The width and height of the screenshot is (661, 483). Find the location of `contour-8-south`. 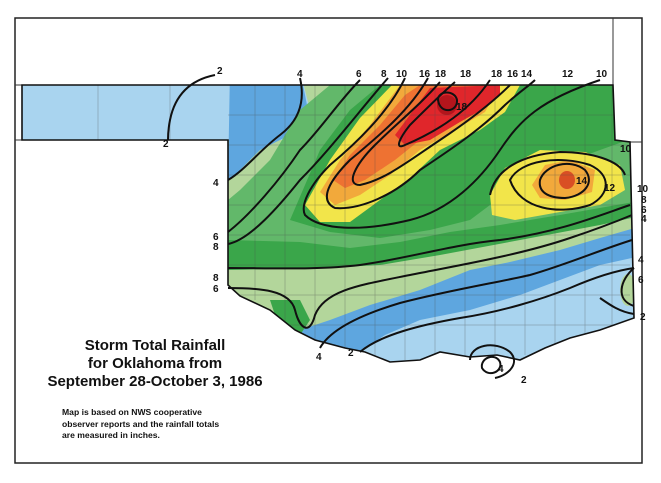

contour-8-south is located at coordinates (429, 237).